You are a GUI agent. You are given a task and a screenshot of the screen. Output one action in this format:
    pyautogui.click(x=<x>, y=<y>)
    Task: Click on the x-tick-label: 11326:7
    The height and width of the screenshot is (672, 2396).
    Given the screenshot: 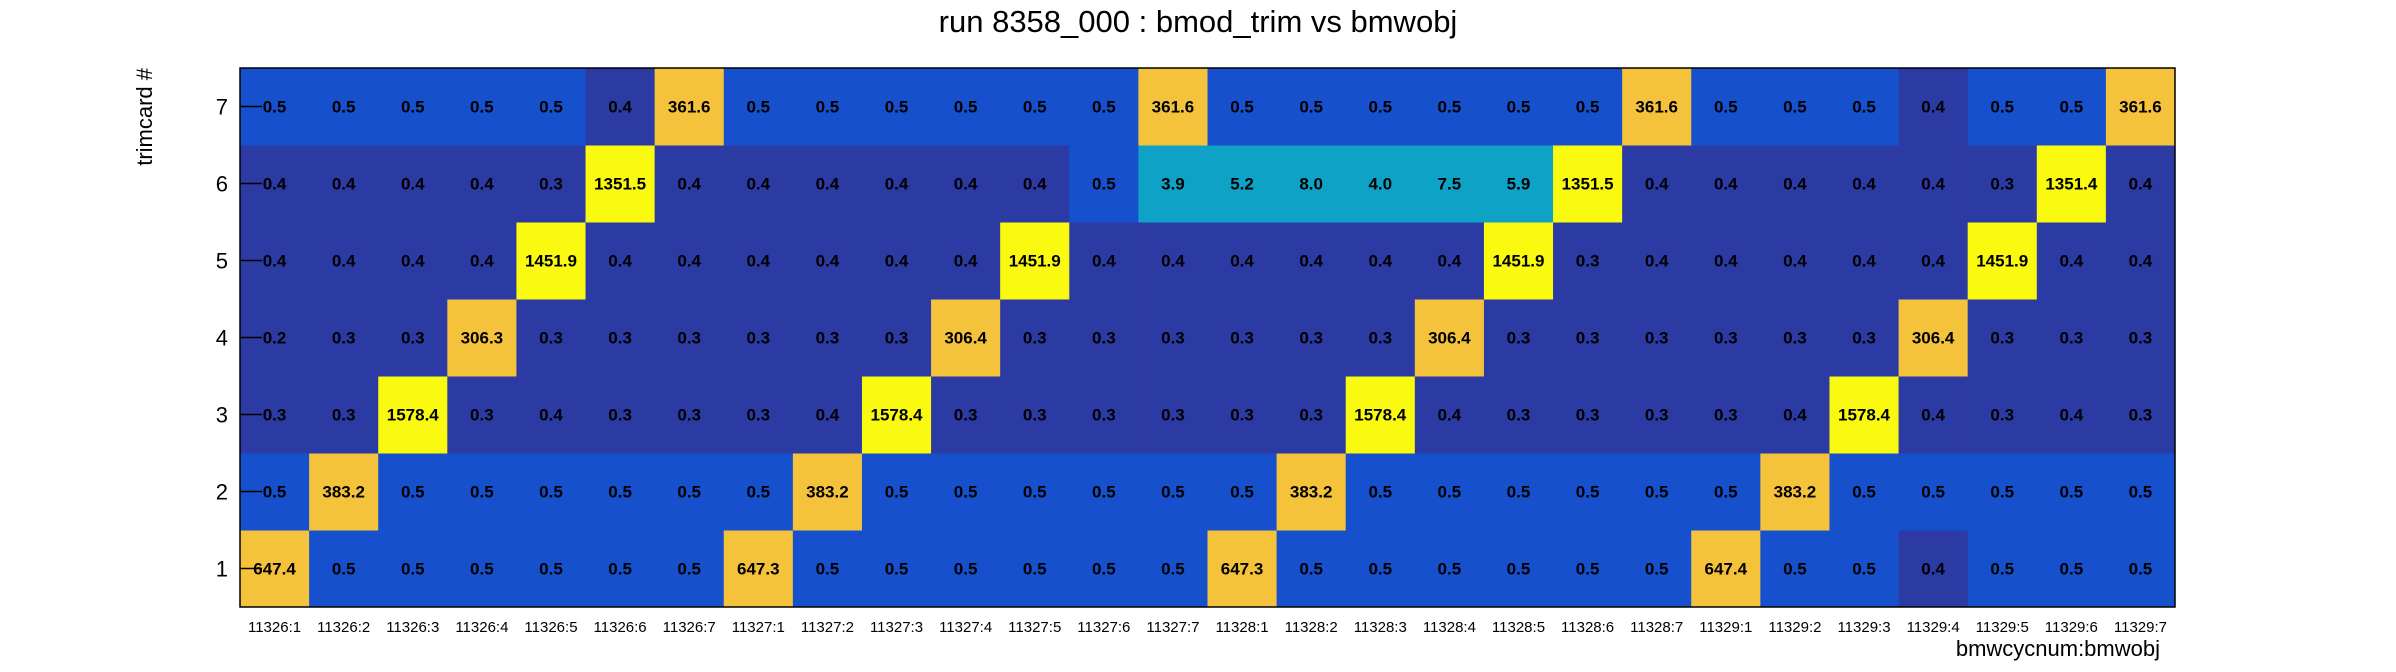 What is the action you would take?
    pyautogui.click(x=689, y=627)
    